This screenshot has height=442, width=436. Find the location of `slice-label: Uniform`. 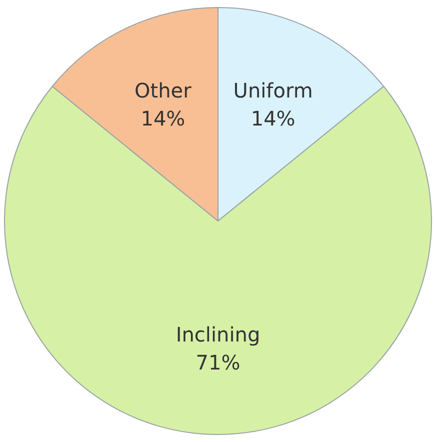

slice-label: Uniform is located at coordinates (273, 90).